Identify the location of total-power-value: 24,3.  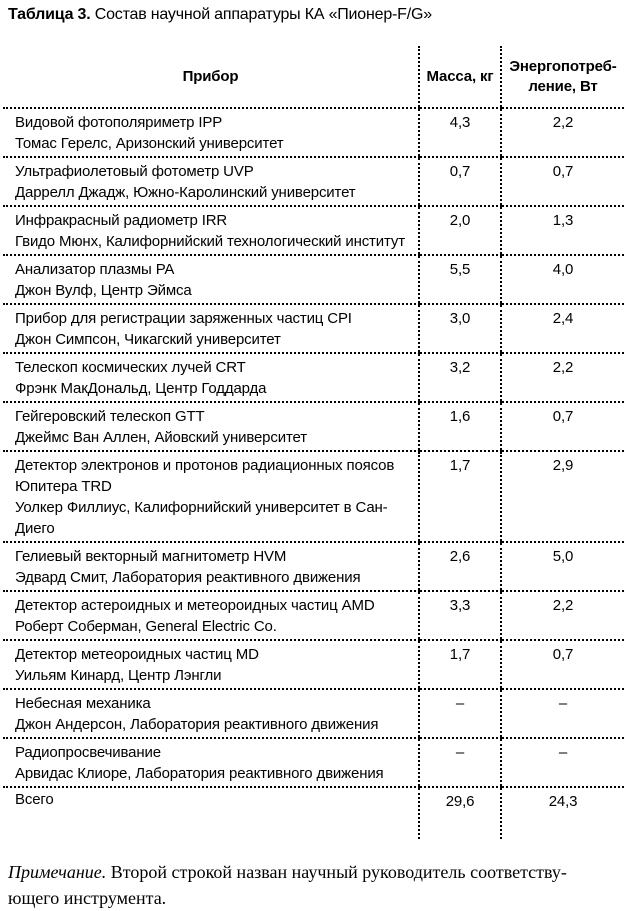
(562, 813).